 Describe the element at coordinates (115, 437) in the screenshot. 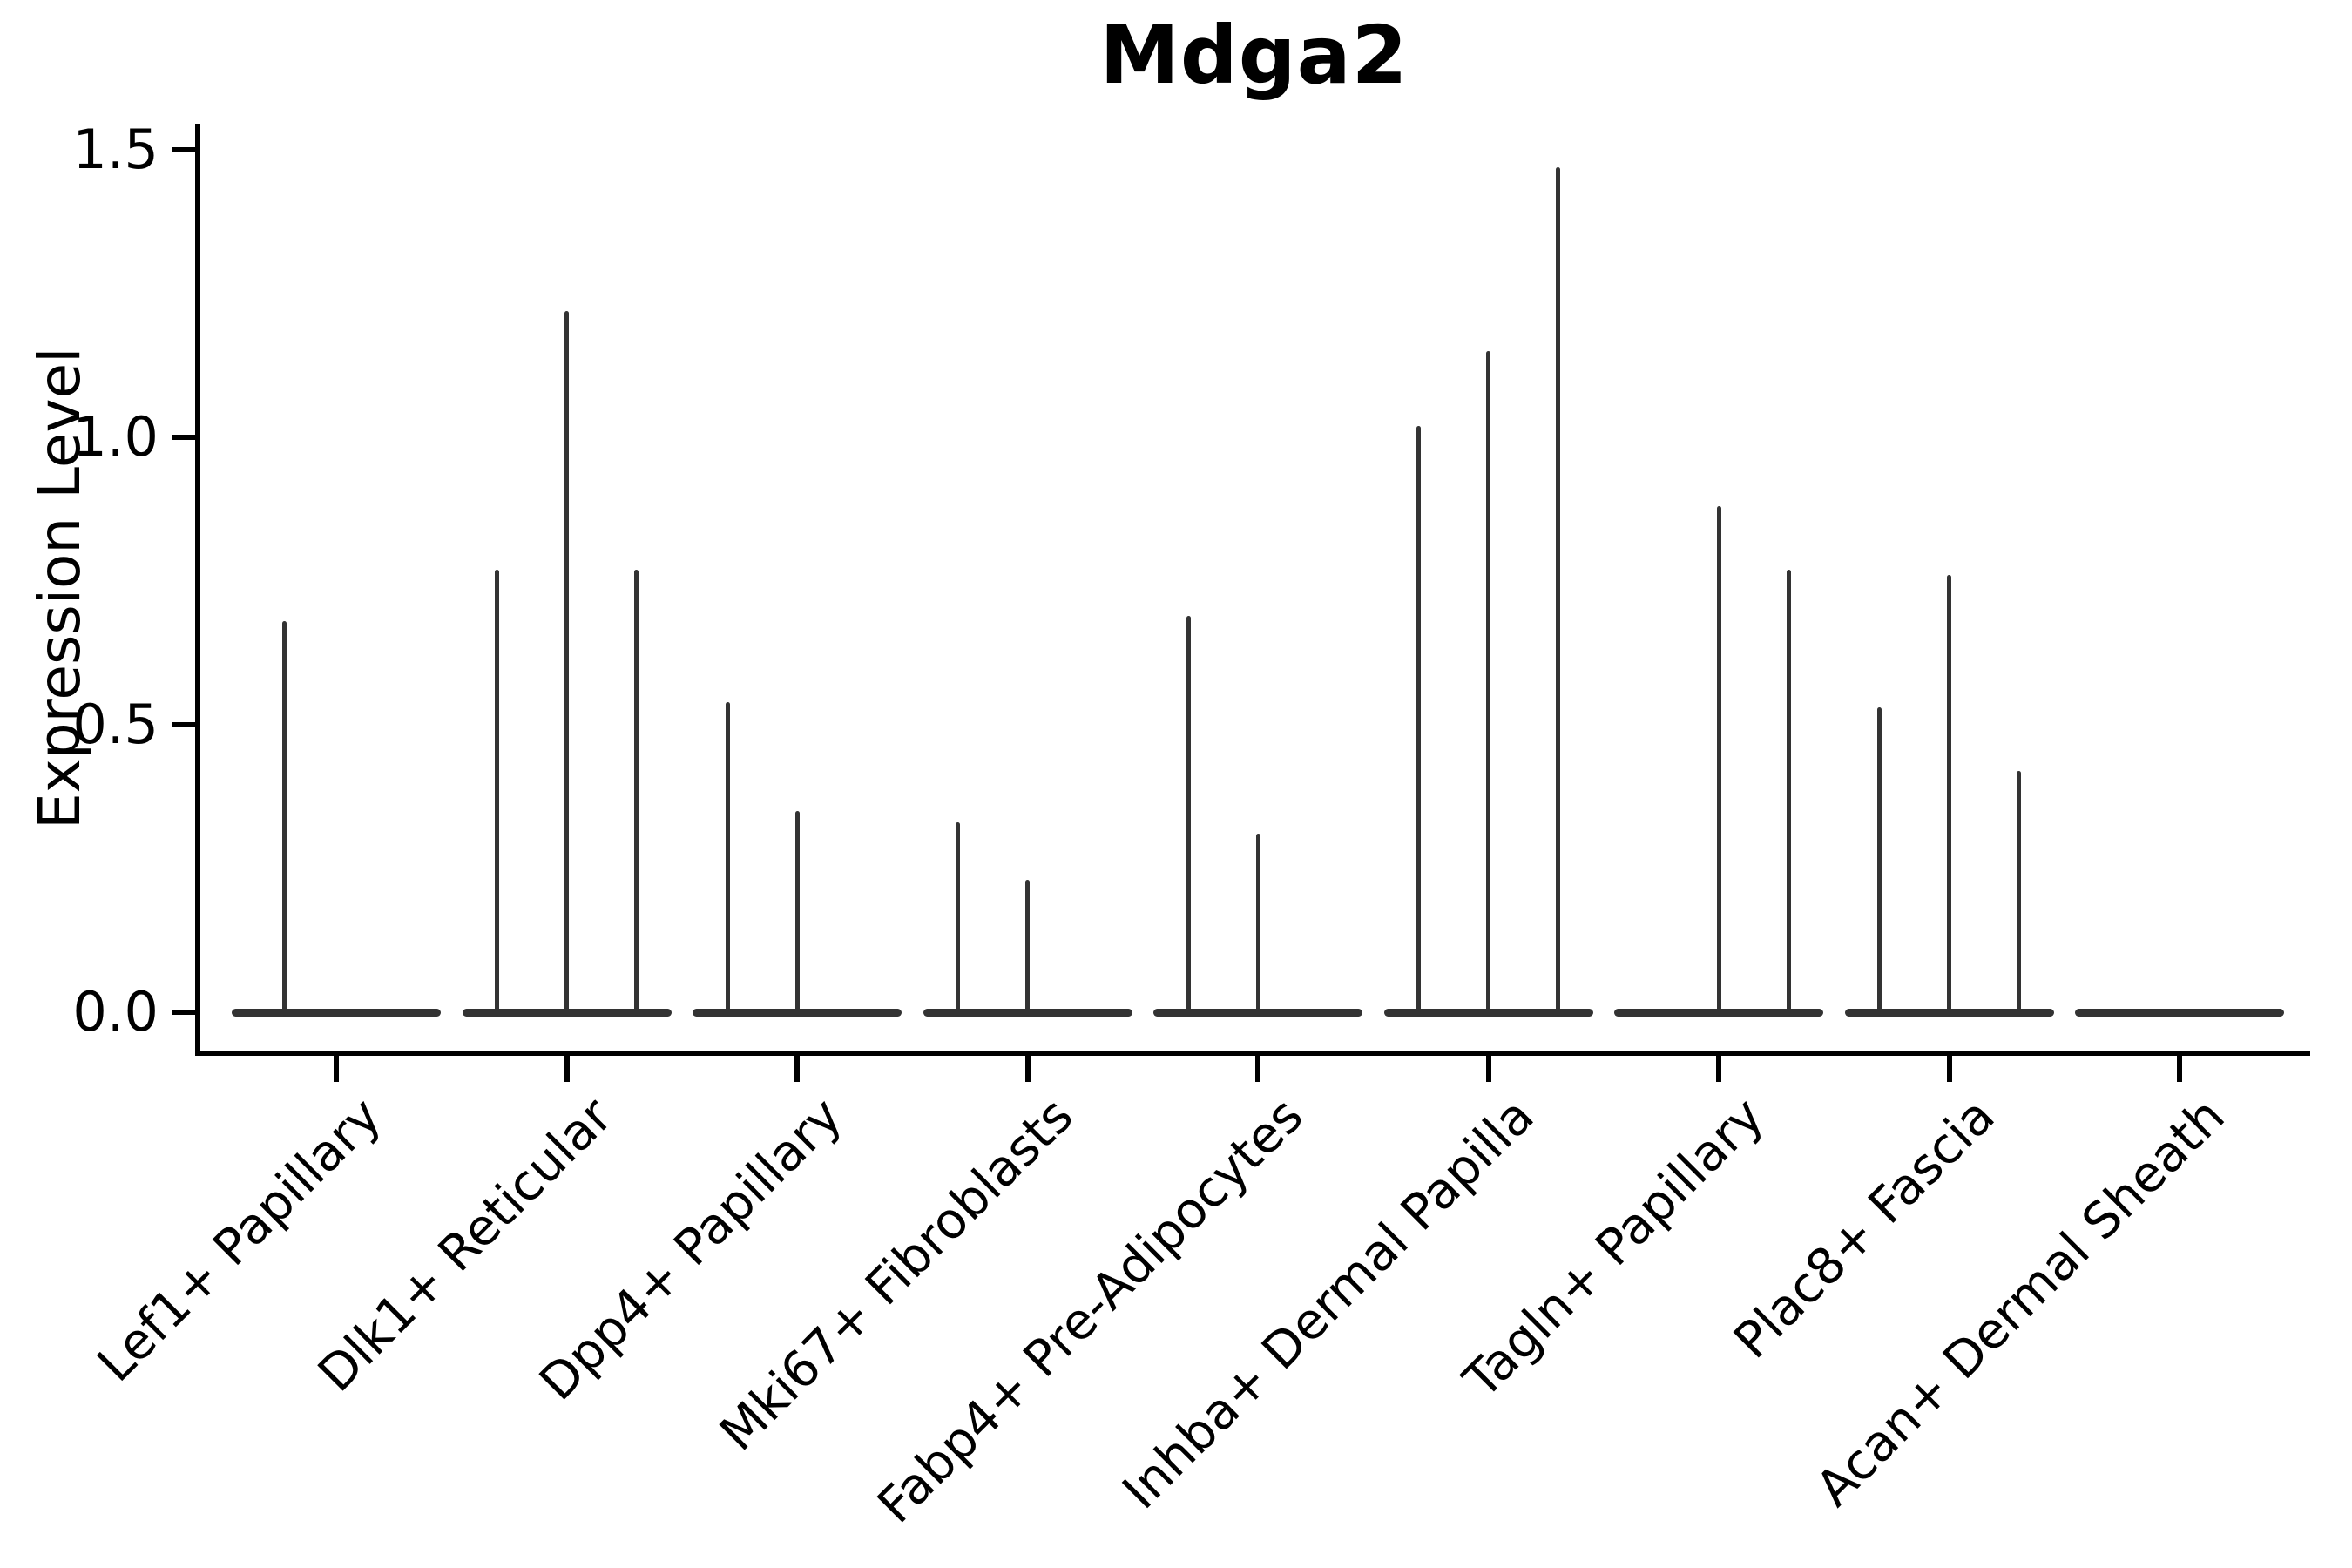

I see `y-tick-label: 1.0` at that location.